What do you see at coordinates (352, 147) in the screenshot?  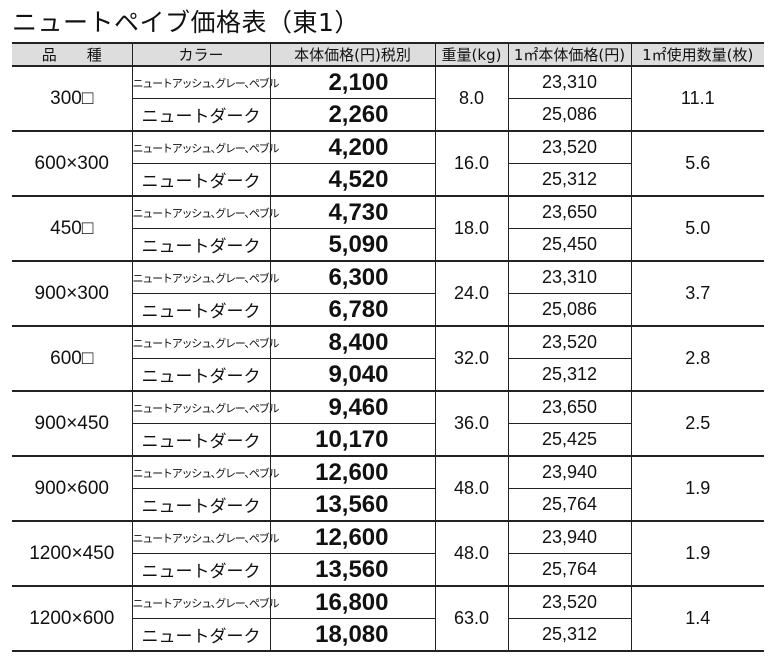 I see `price-cell: 4,200` at bounding box center [352, 147].